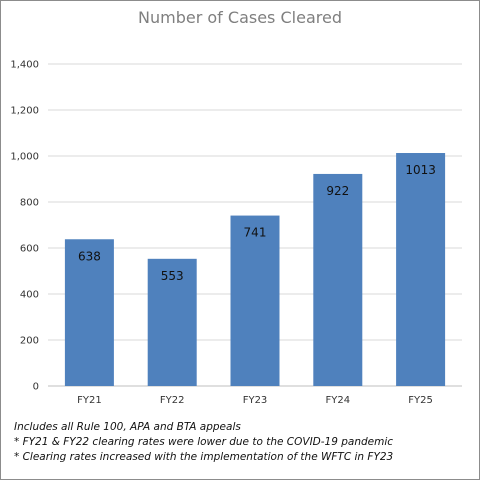 This screenshot has height=480, width=480. I want to click on data-label: 922, so click(337, 191).